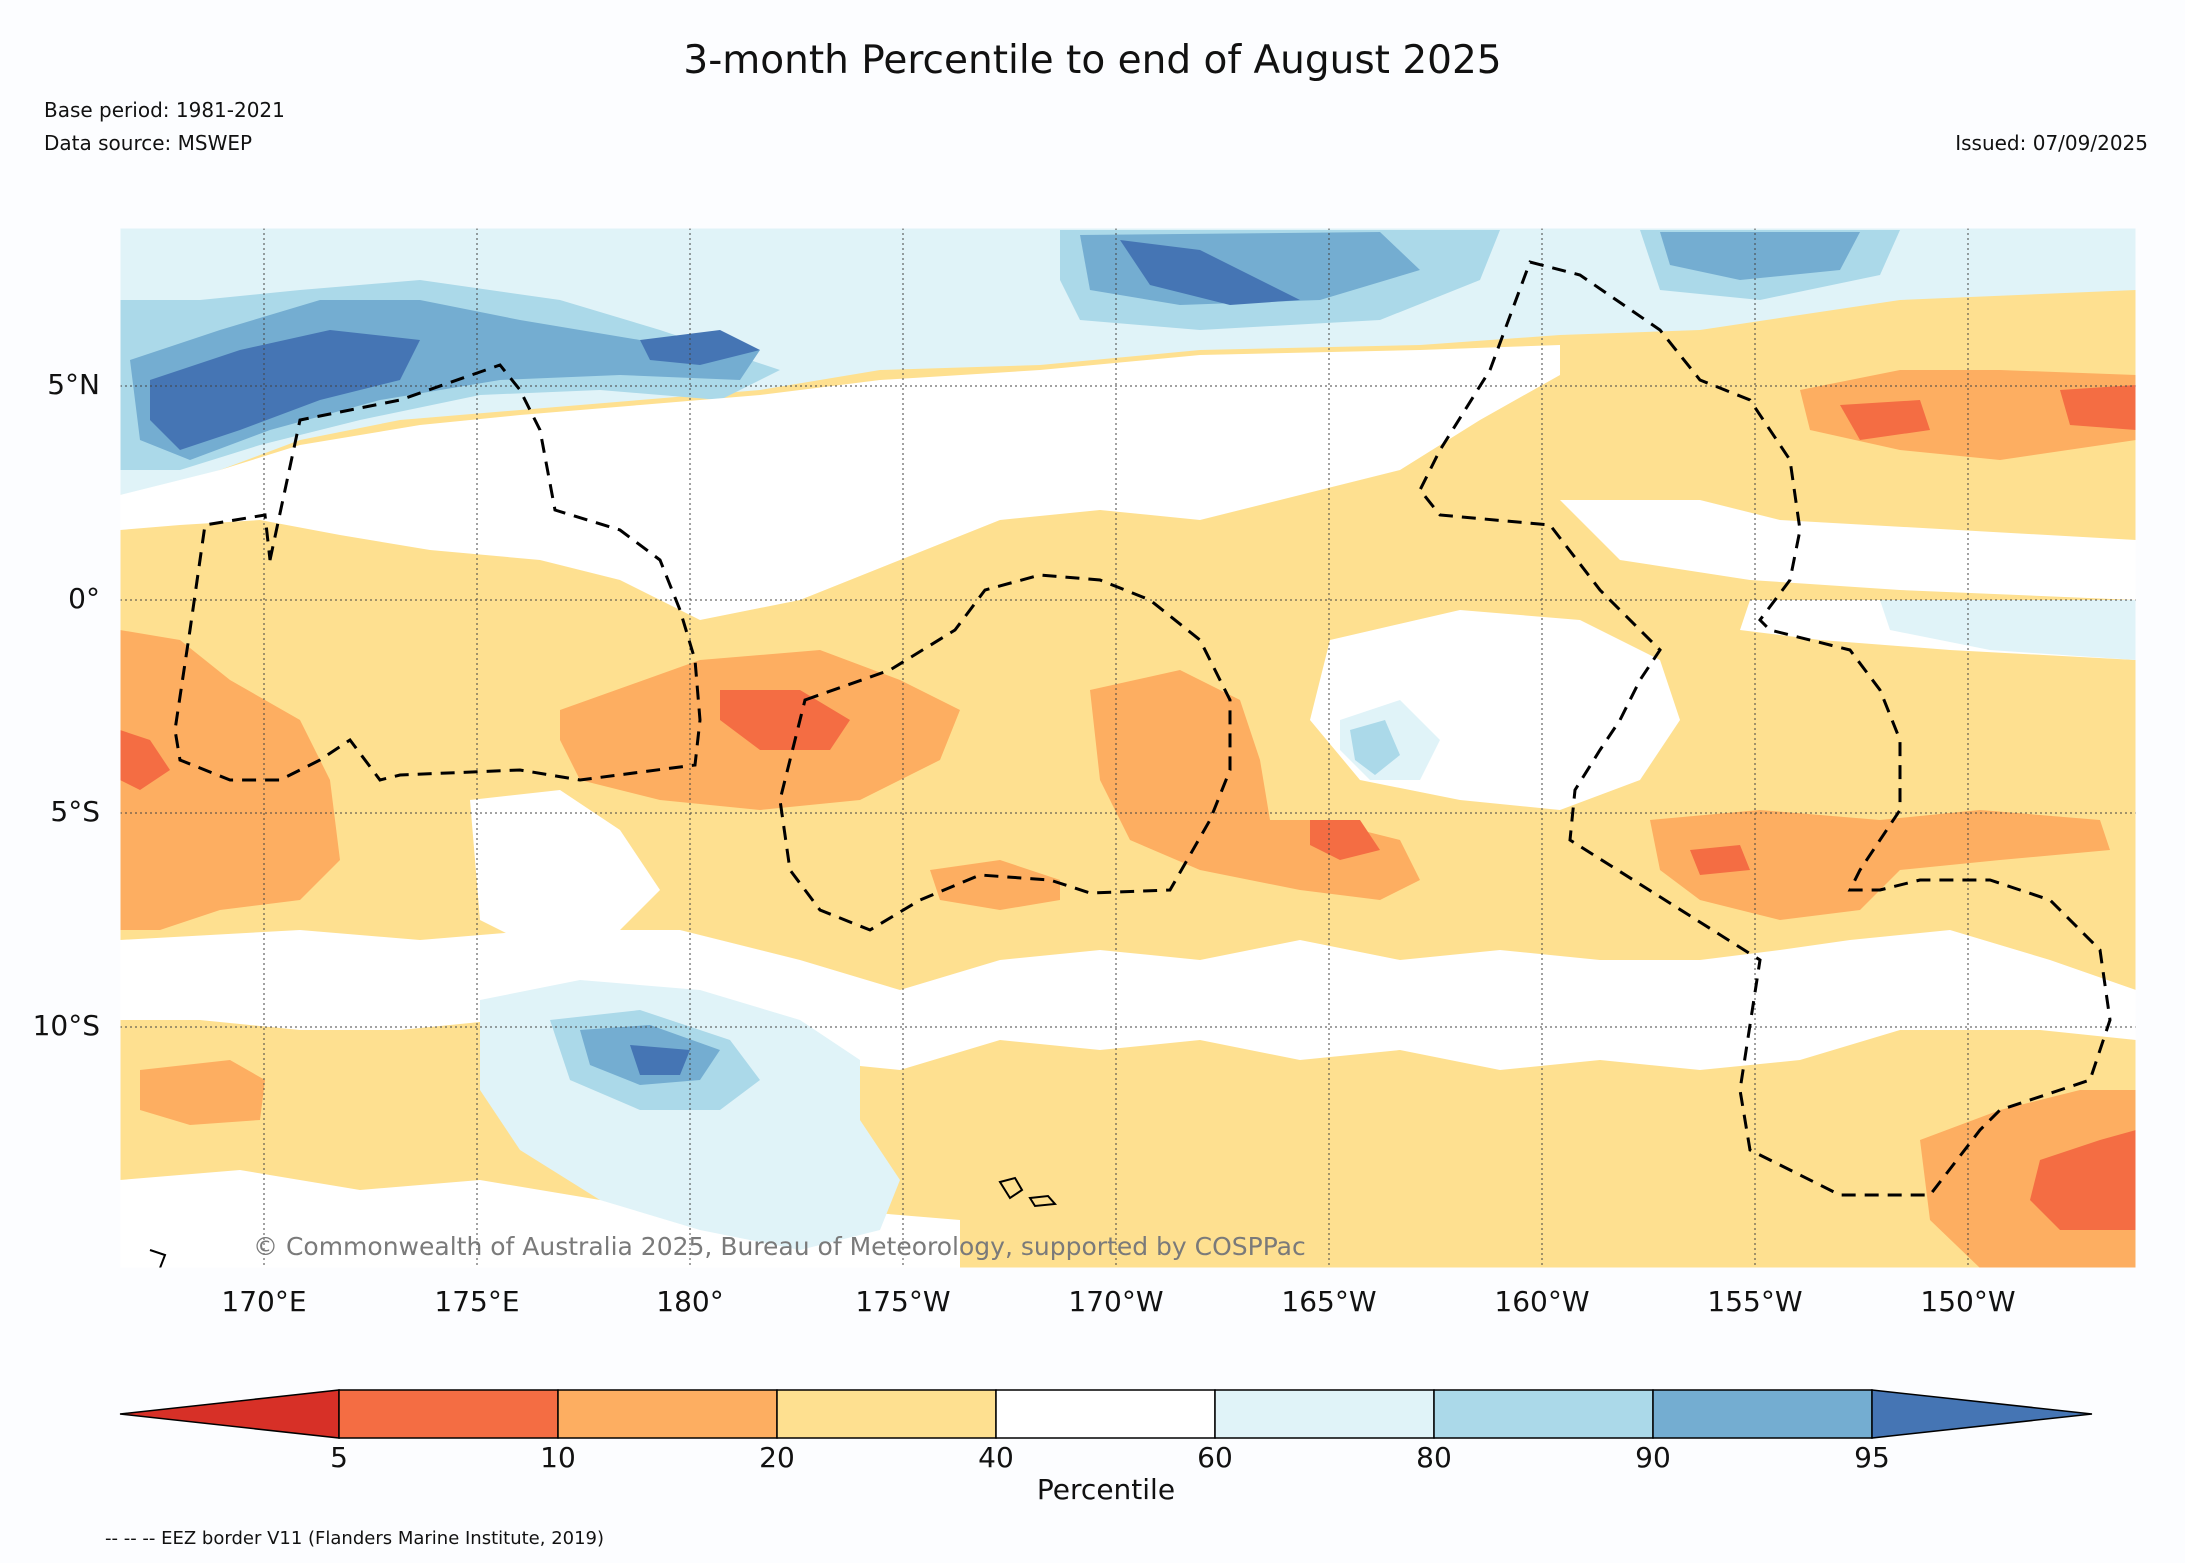 This screenshot has width=2185, height=1563. Describe the element at coordinates (66, 1025) in the screenshot. I see `lat-label-10s: 10°S` at that location.